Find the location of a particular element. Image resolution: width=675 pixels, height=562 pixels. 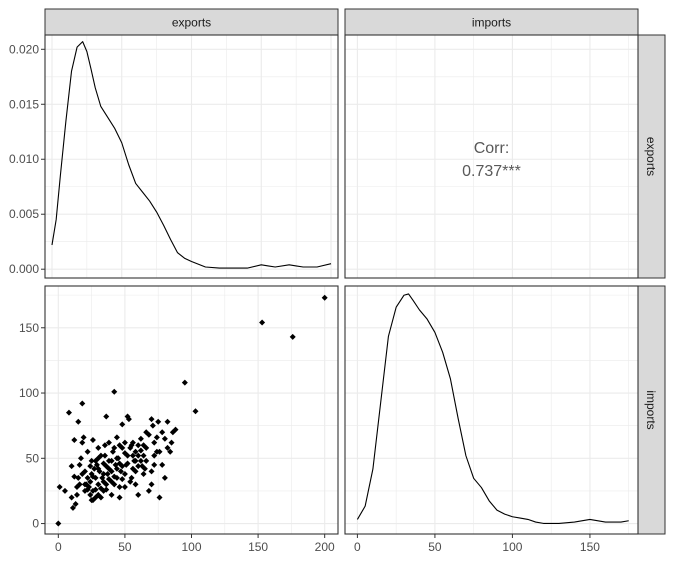

strip-right-top-label: exports is located at coordinates (651, 156).